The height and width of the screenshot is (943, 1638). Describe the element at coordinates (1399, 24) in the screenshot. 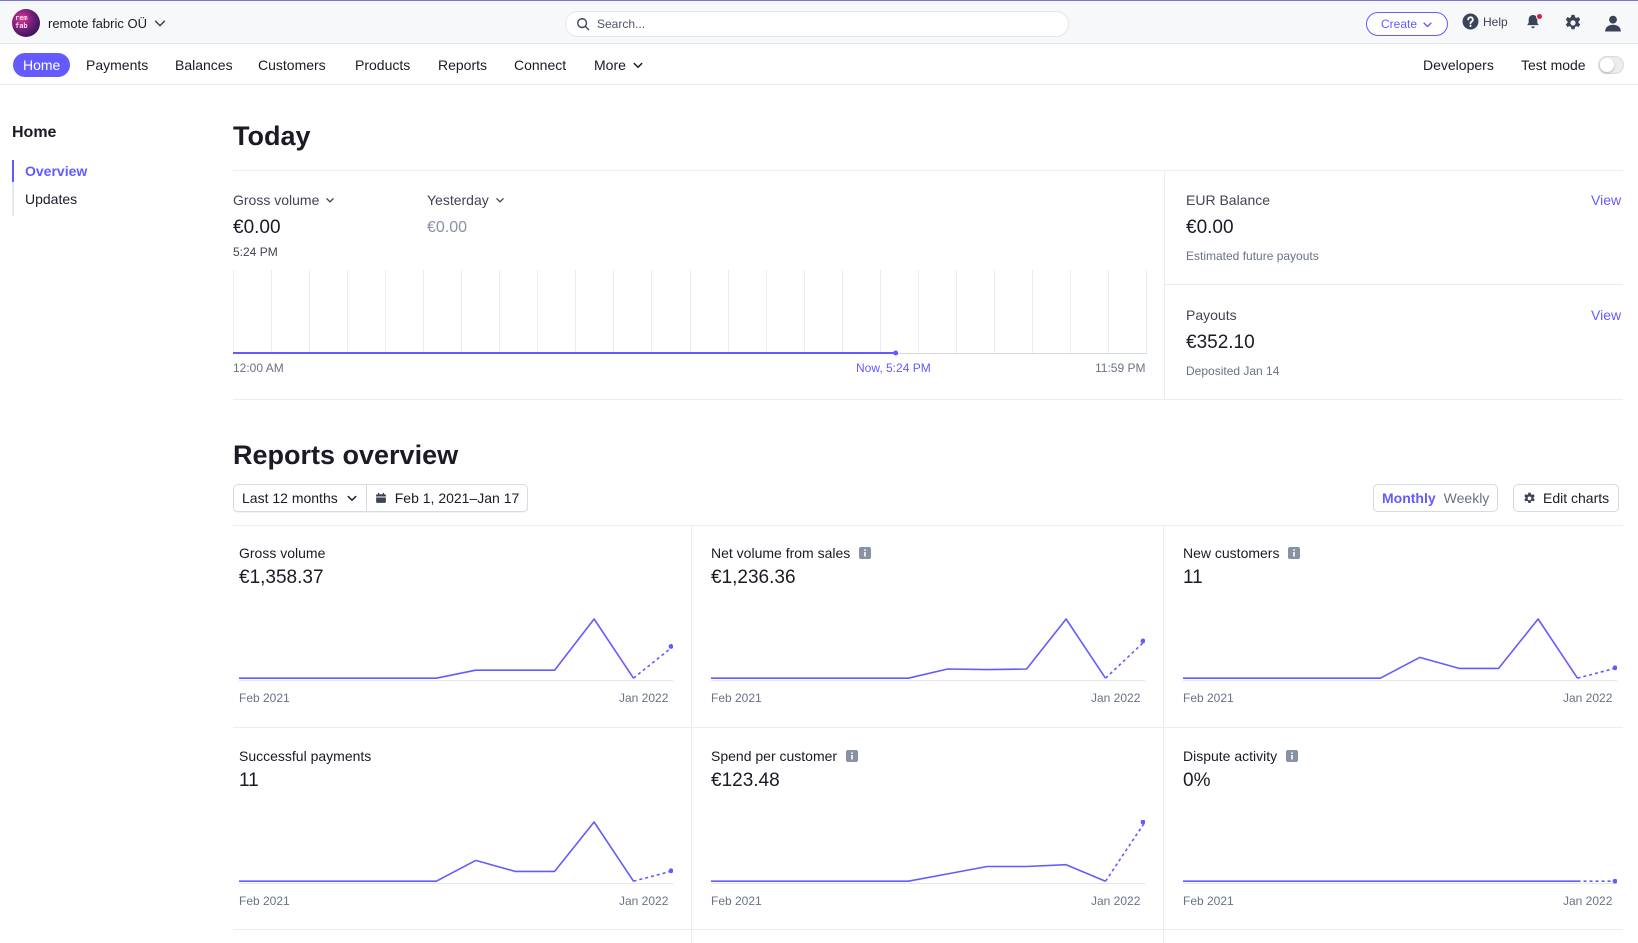

I see `create-label: Create` at that location.